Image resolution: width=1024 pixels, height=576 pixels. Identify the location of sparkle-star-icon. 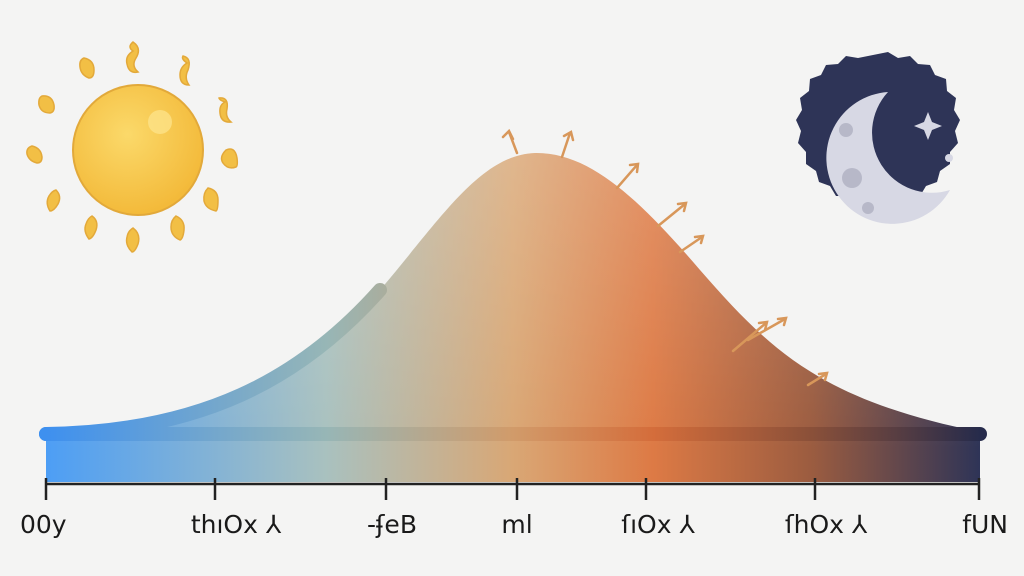
(928, 126).